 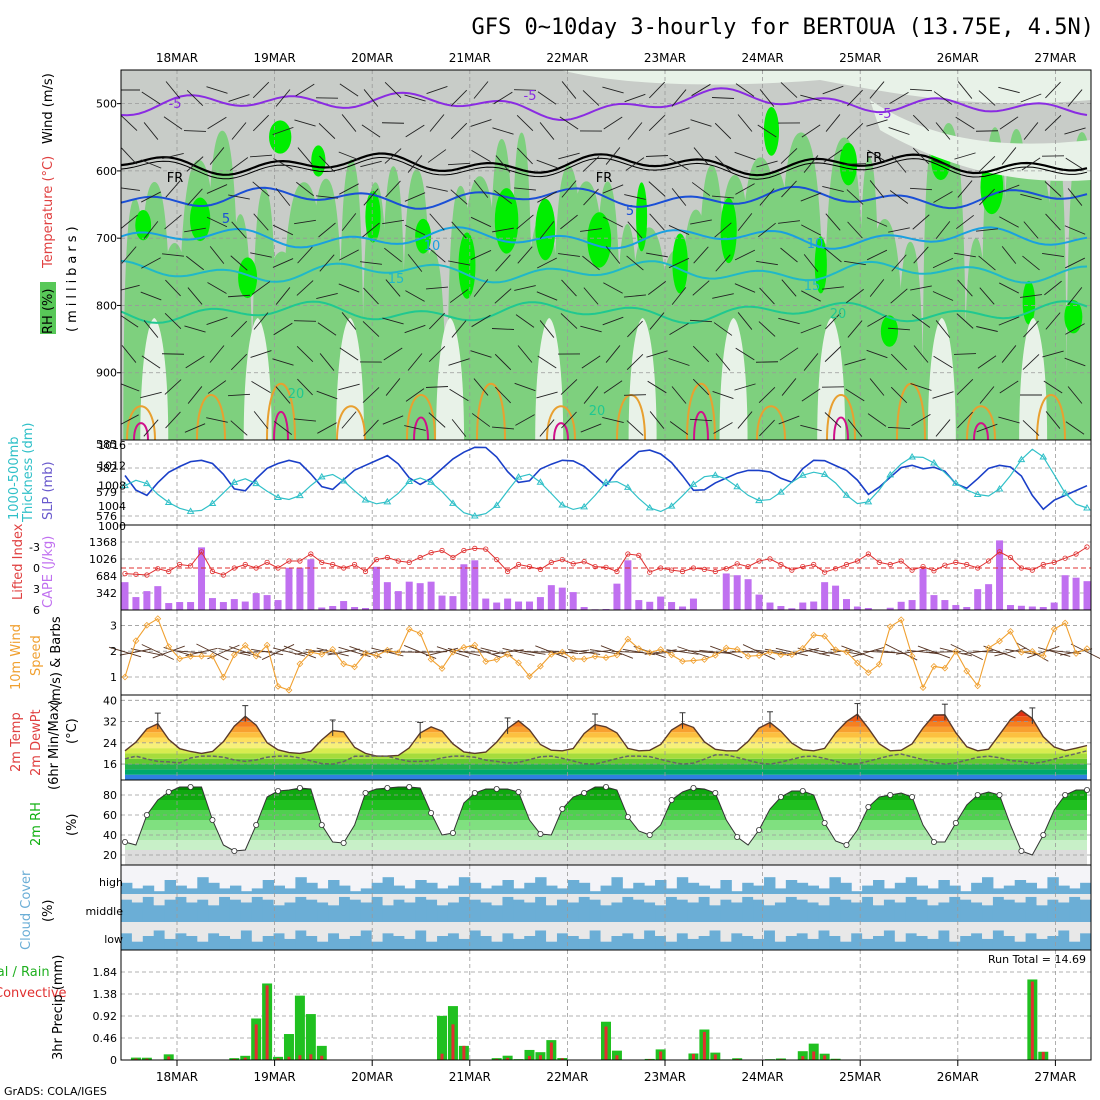 What do you see at coordinates (958, 58) in the screenshot?
I see `top-date-label: 26MAR` at bounding box center [958, 58].